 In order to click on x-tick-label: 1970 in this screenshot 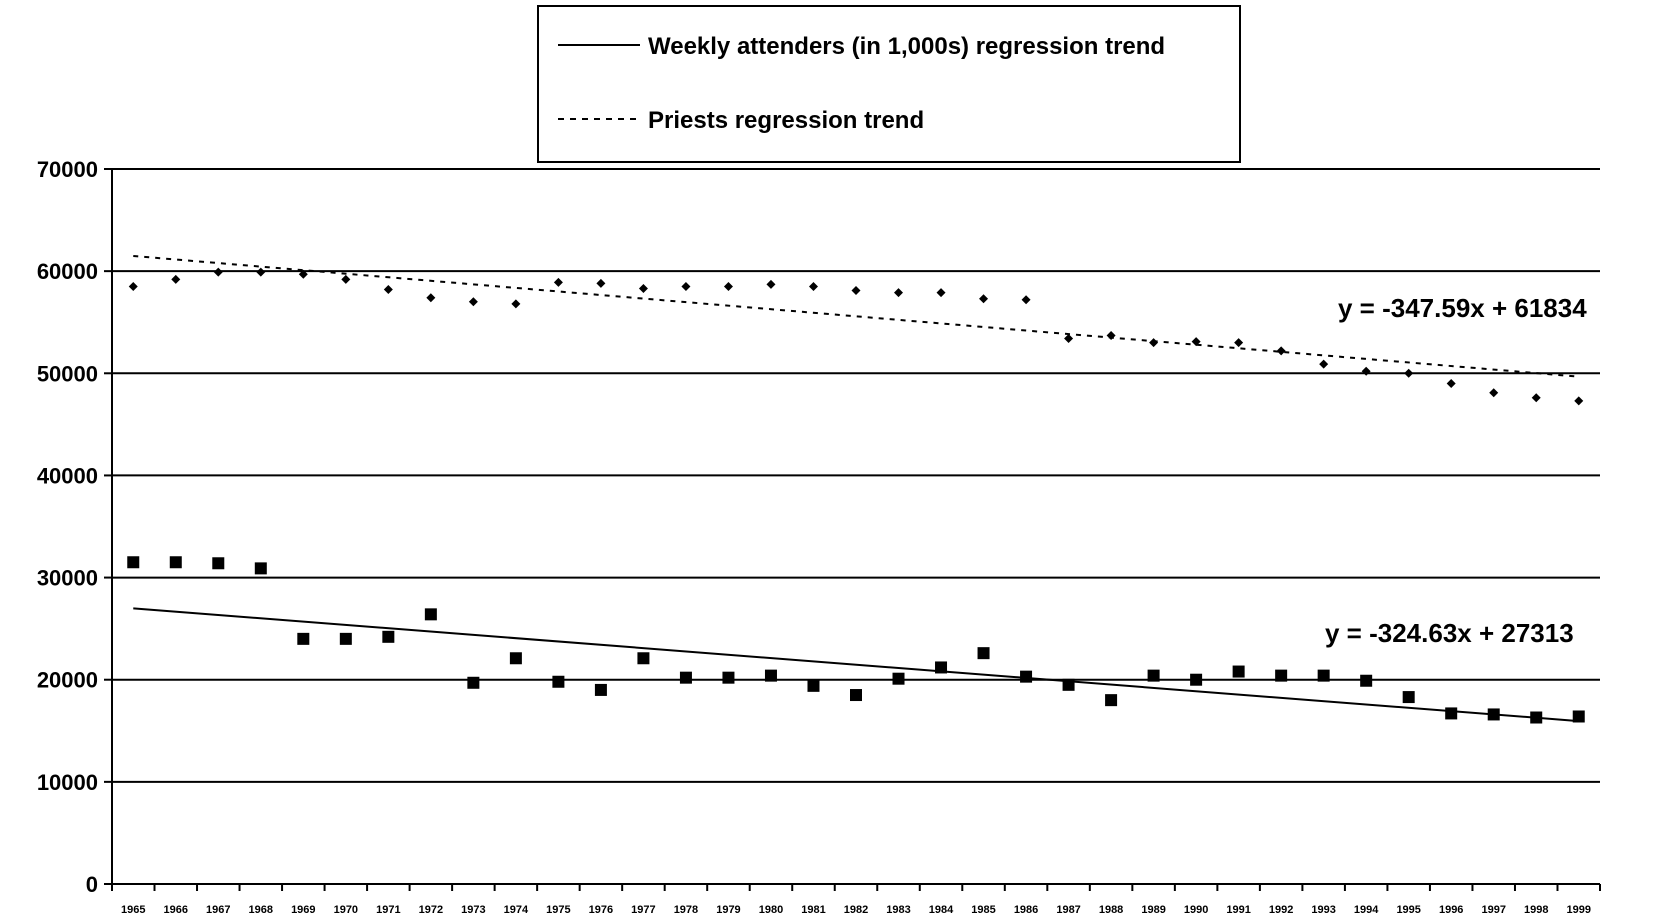, I will do `click(346, 910)`.